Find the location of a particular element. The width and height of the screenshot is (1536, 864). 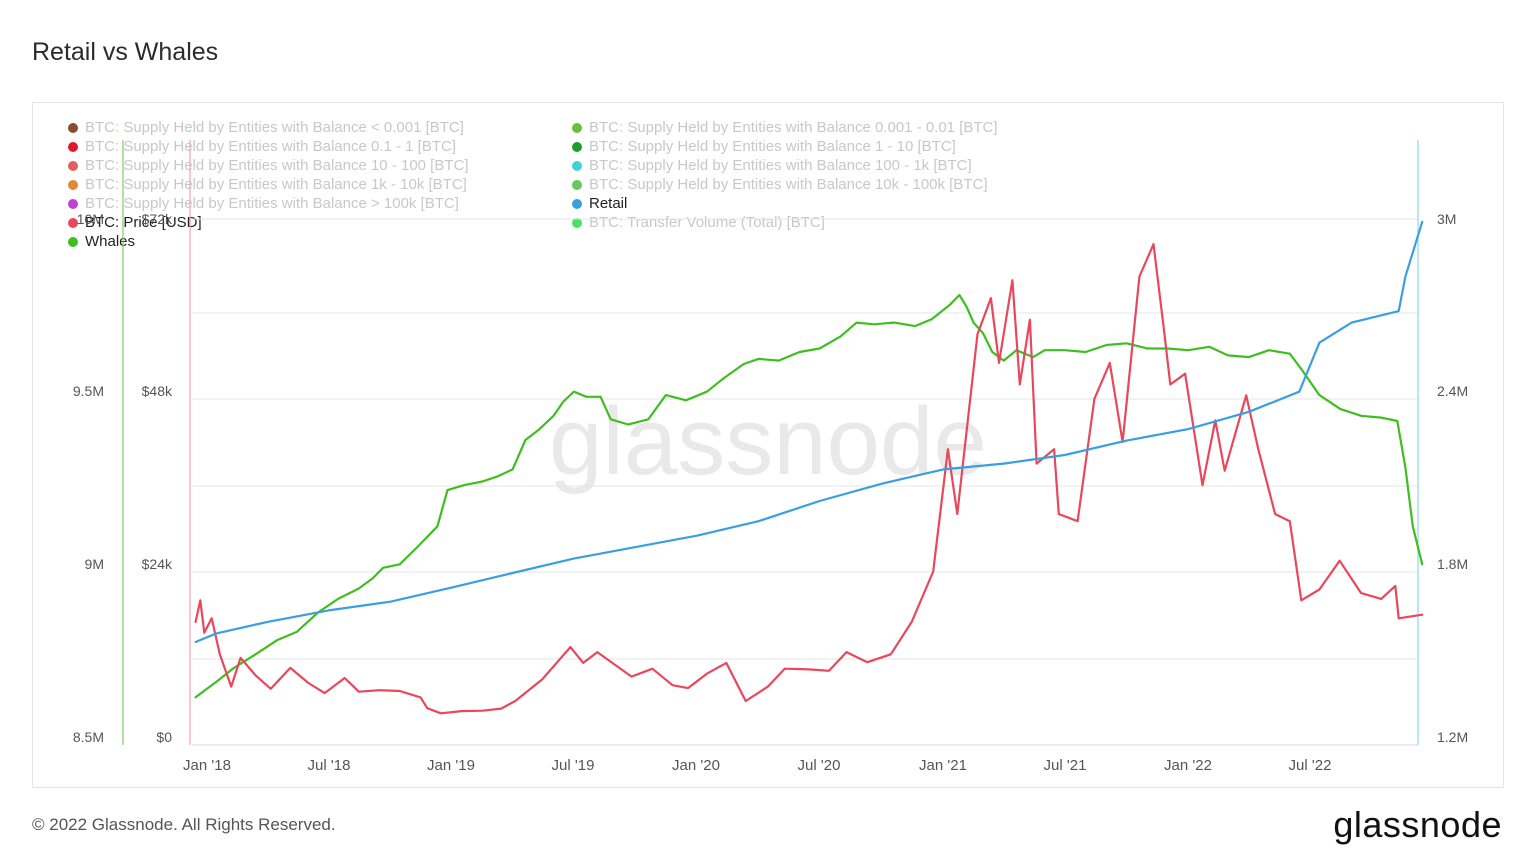

whales-axis-tick: 10M is located at coordinates (90, 219).